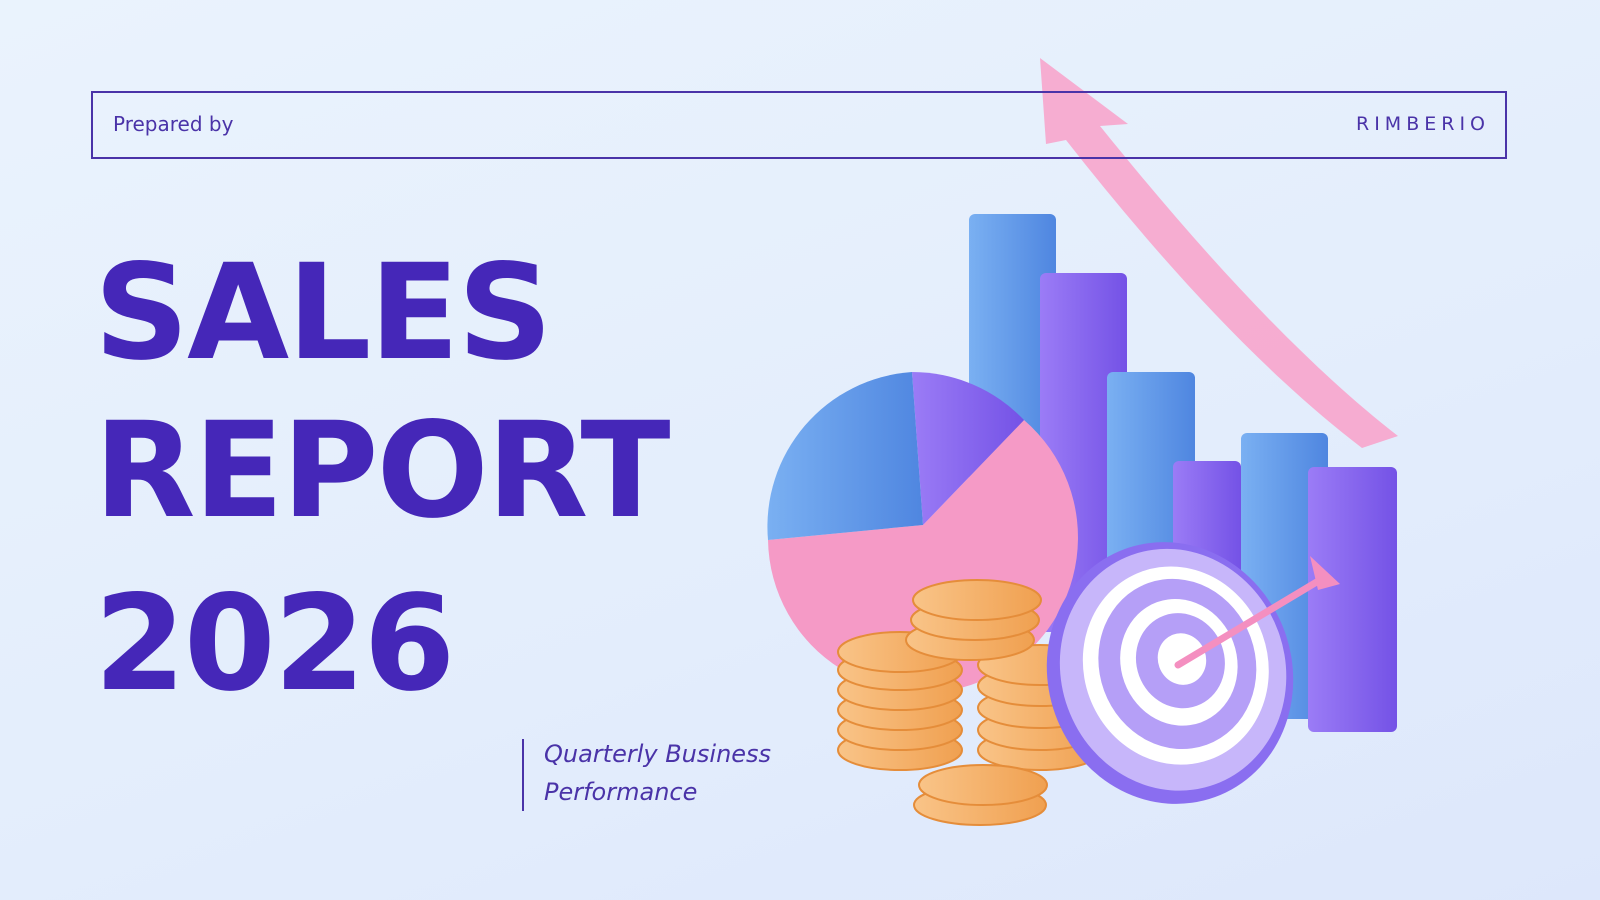 The image size is (1600, 900). Describe the element at coordinates (621, 792) in the screenshot. I see `subtitle-line: Performance` at that location.